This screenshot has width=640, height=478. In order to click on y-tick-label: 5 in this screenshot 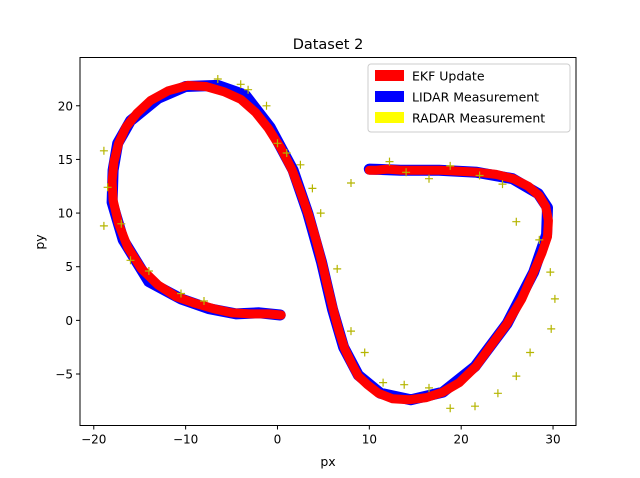, I will do `click(69, 267)`.